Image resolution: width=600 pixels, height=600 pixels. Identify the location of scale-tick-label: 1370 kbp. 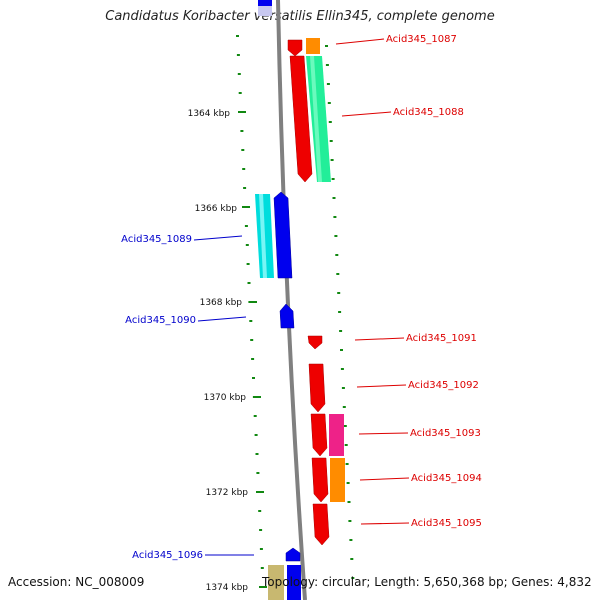
(225, 398).